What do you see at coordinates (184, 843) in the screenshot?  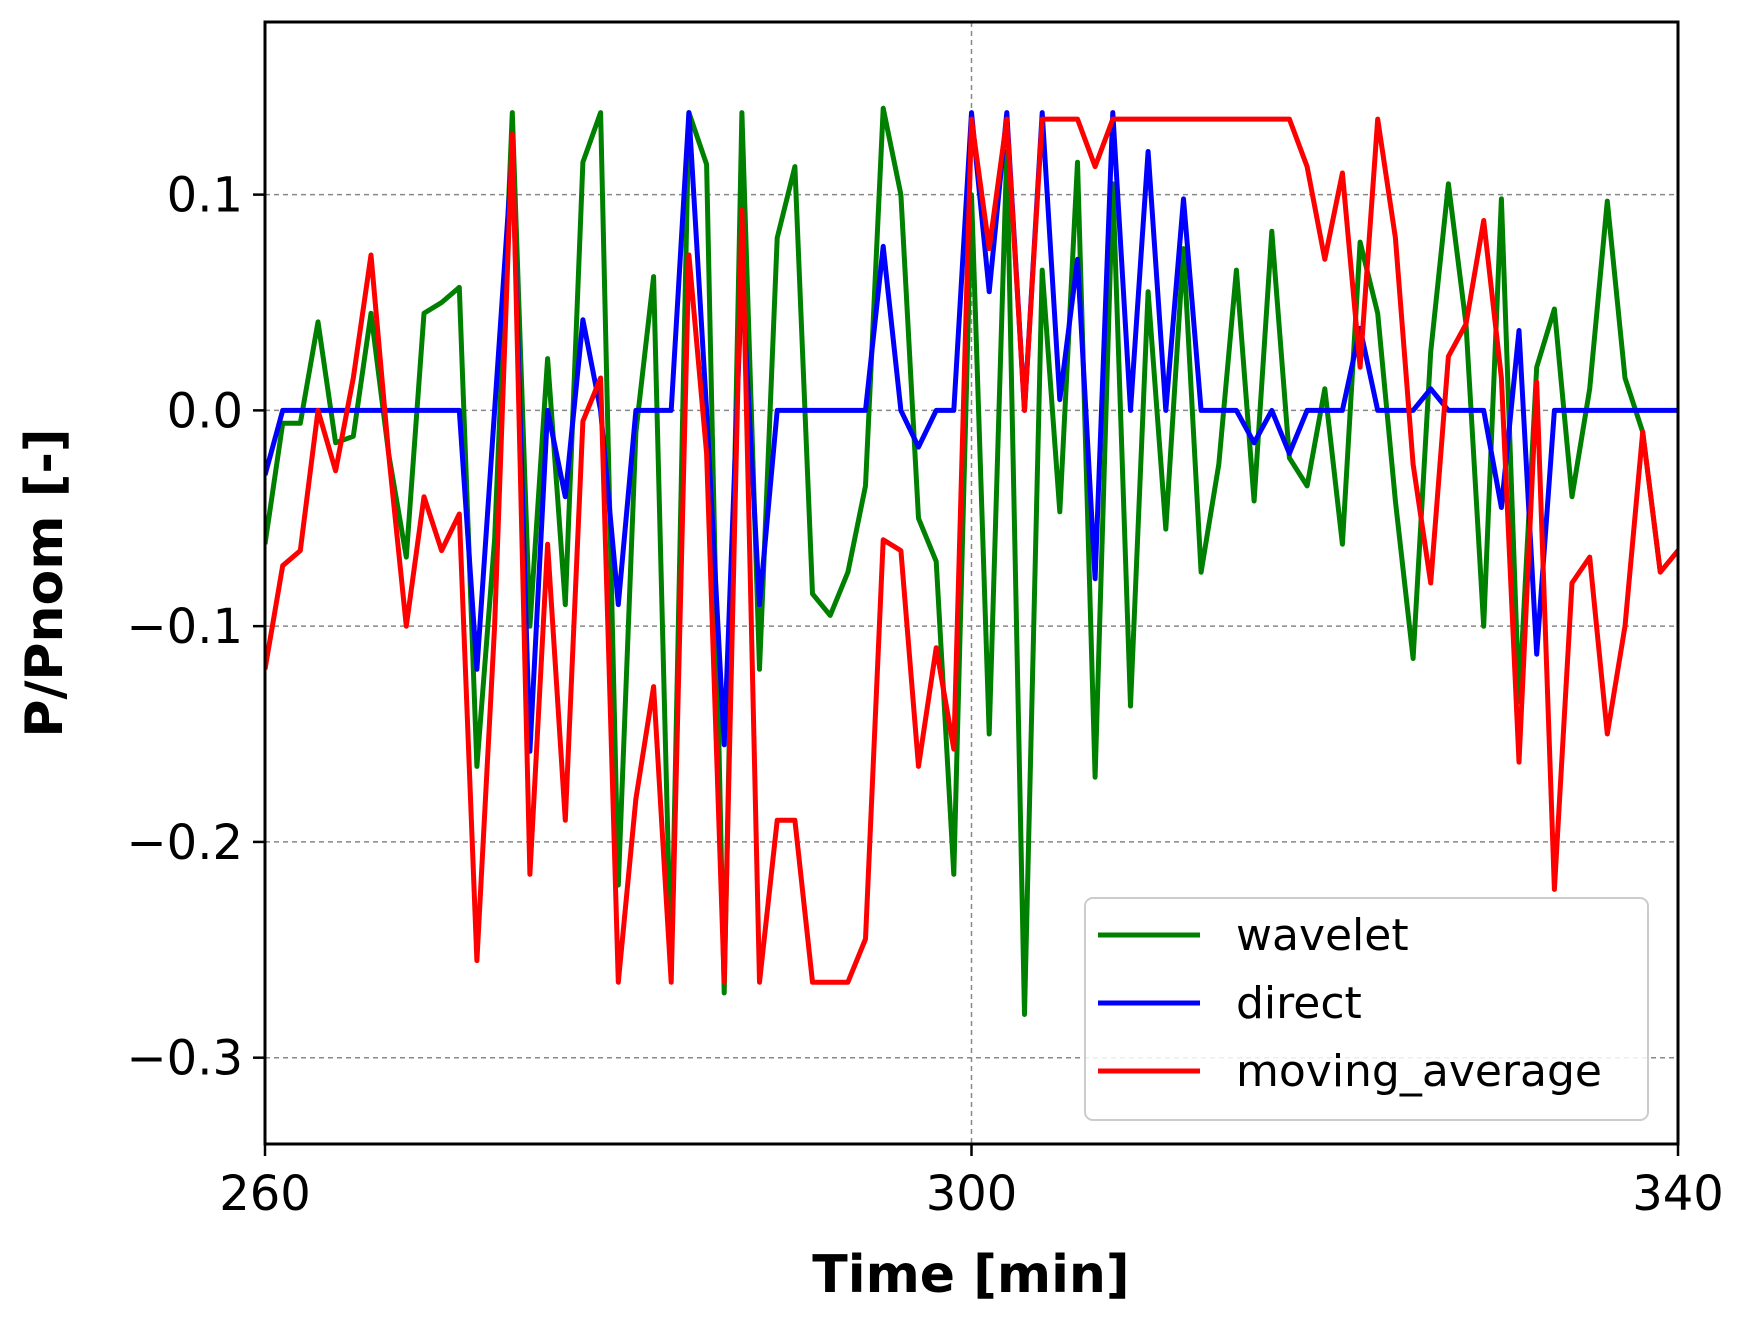 I see `y-tick-label: −0.2` at bounding box center [184, 843].